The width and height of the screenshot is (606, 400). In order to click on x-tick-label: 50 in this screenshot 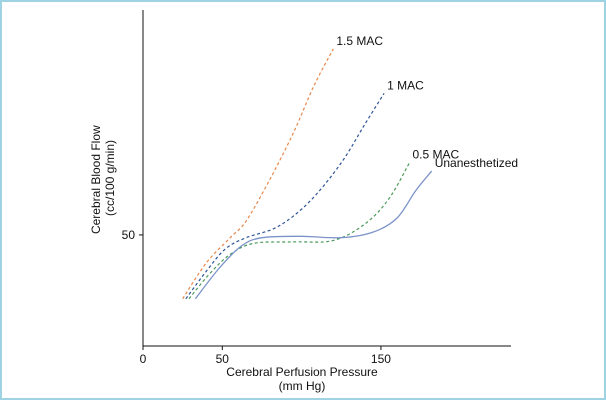, I will do `click(223, 359)`.